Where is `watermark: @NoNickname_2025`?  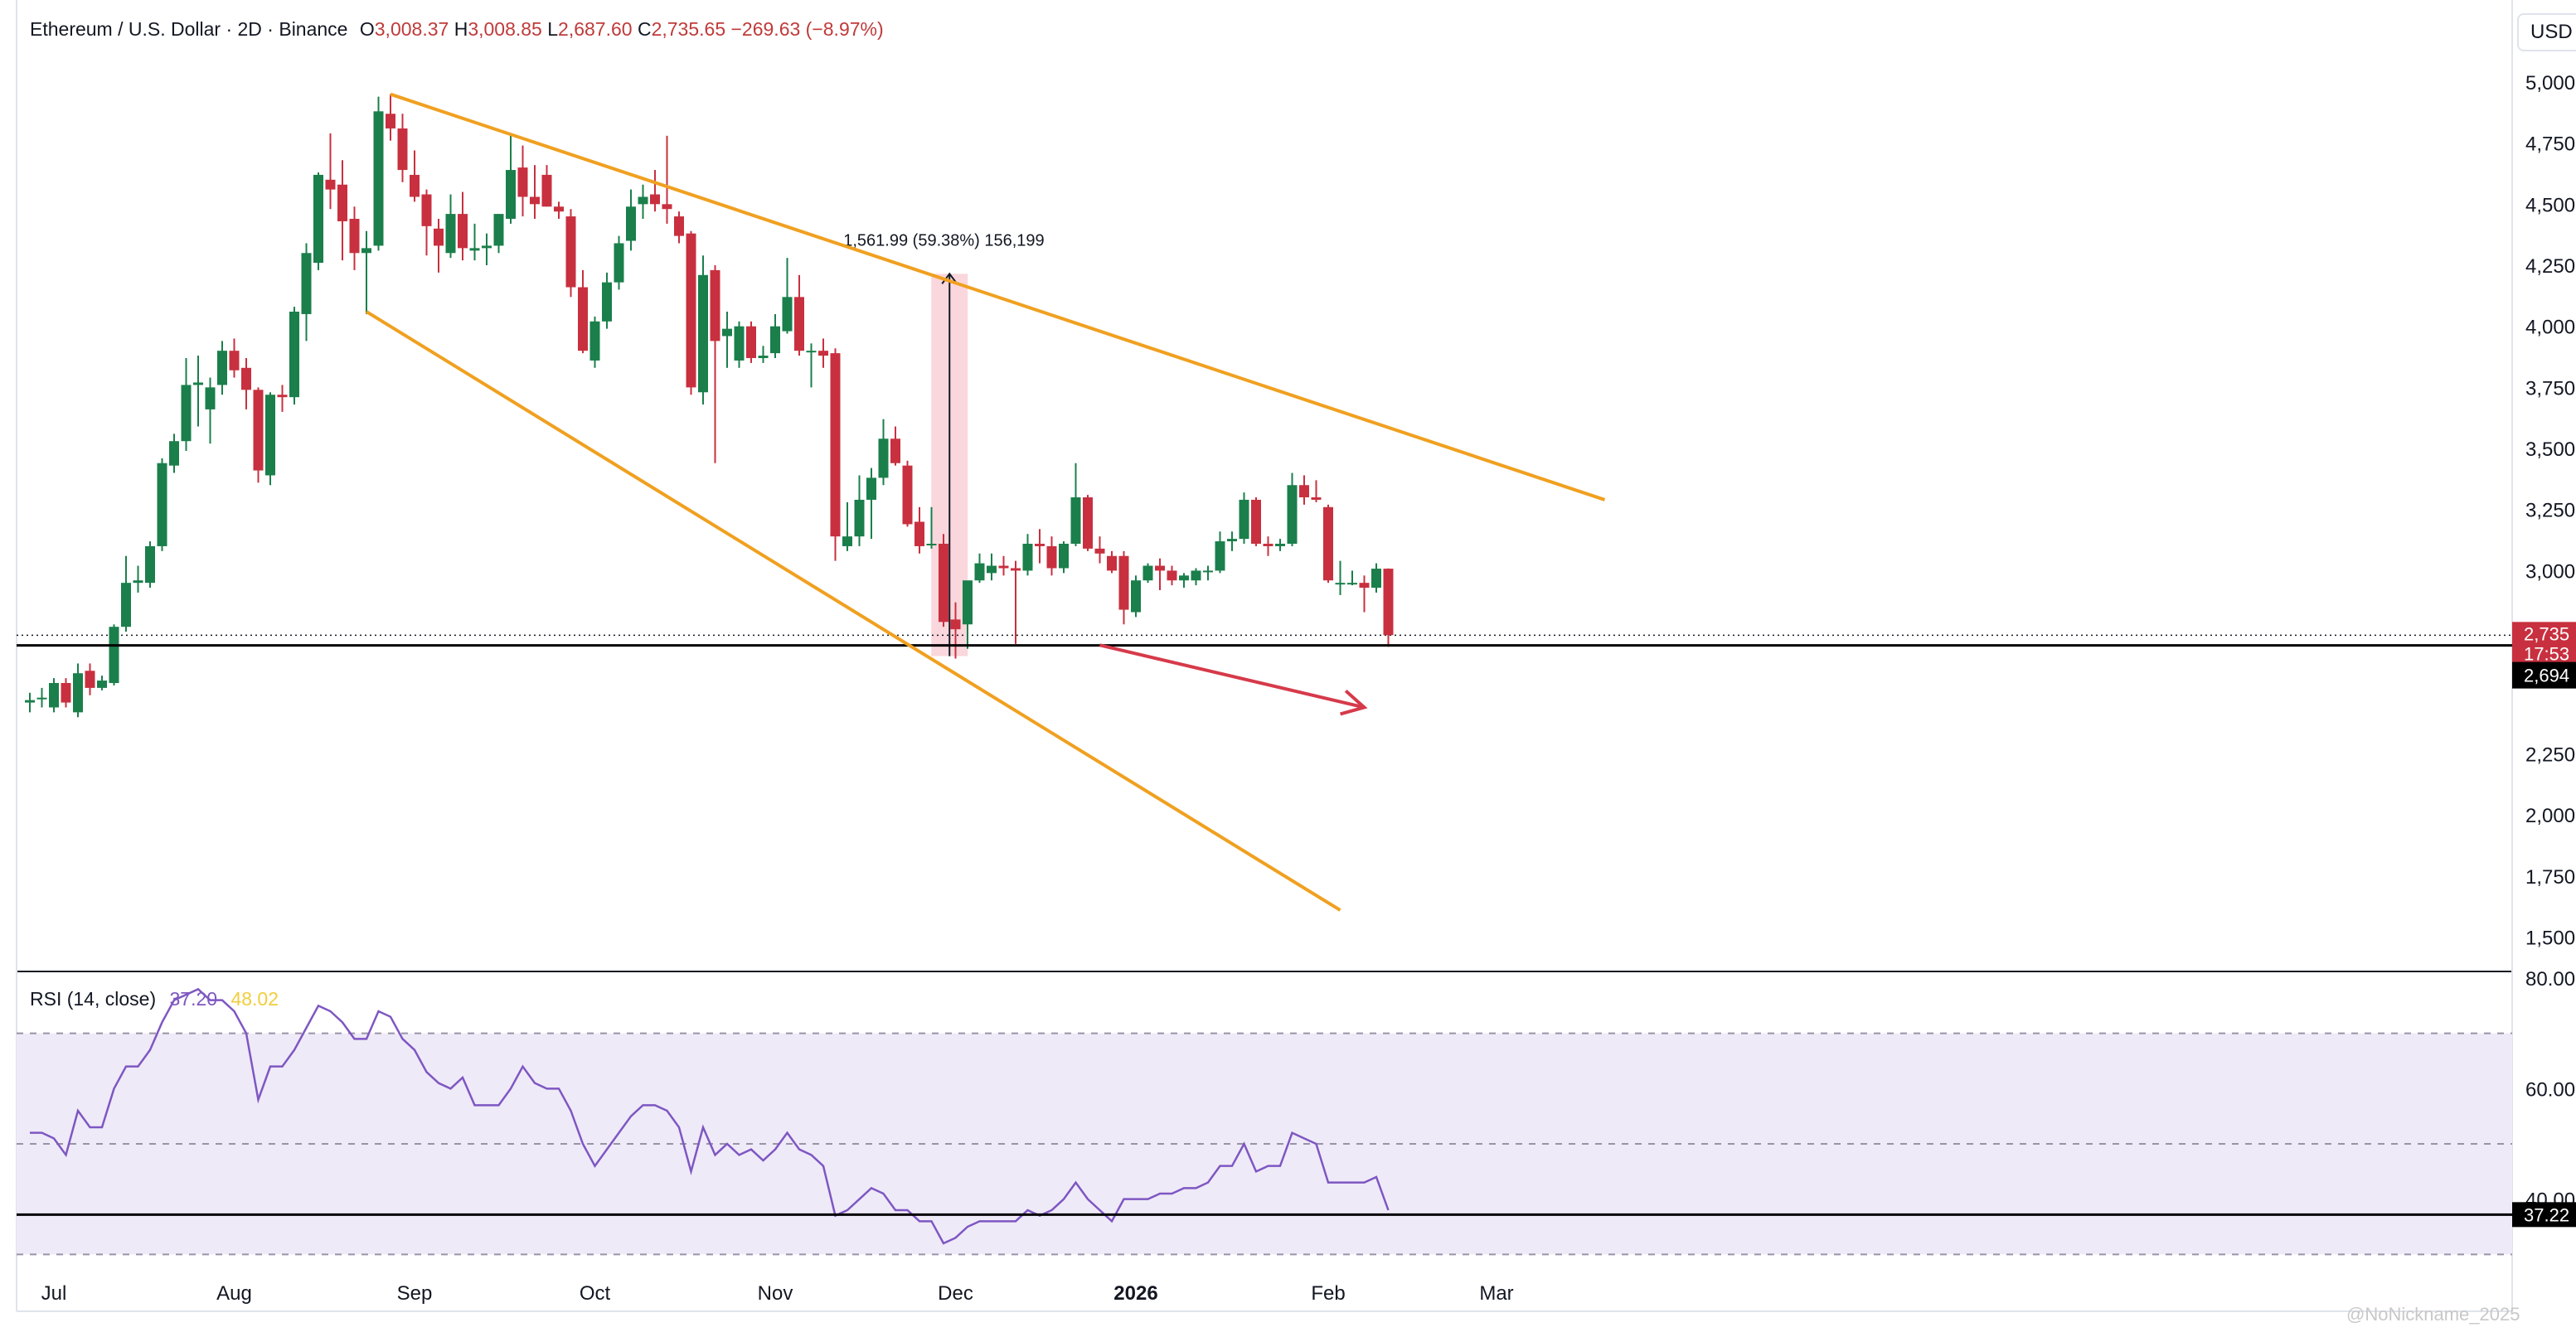
watermark: @NoNickname_2025 is located at coordinates (2433, 1314).